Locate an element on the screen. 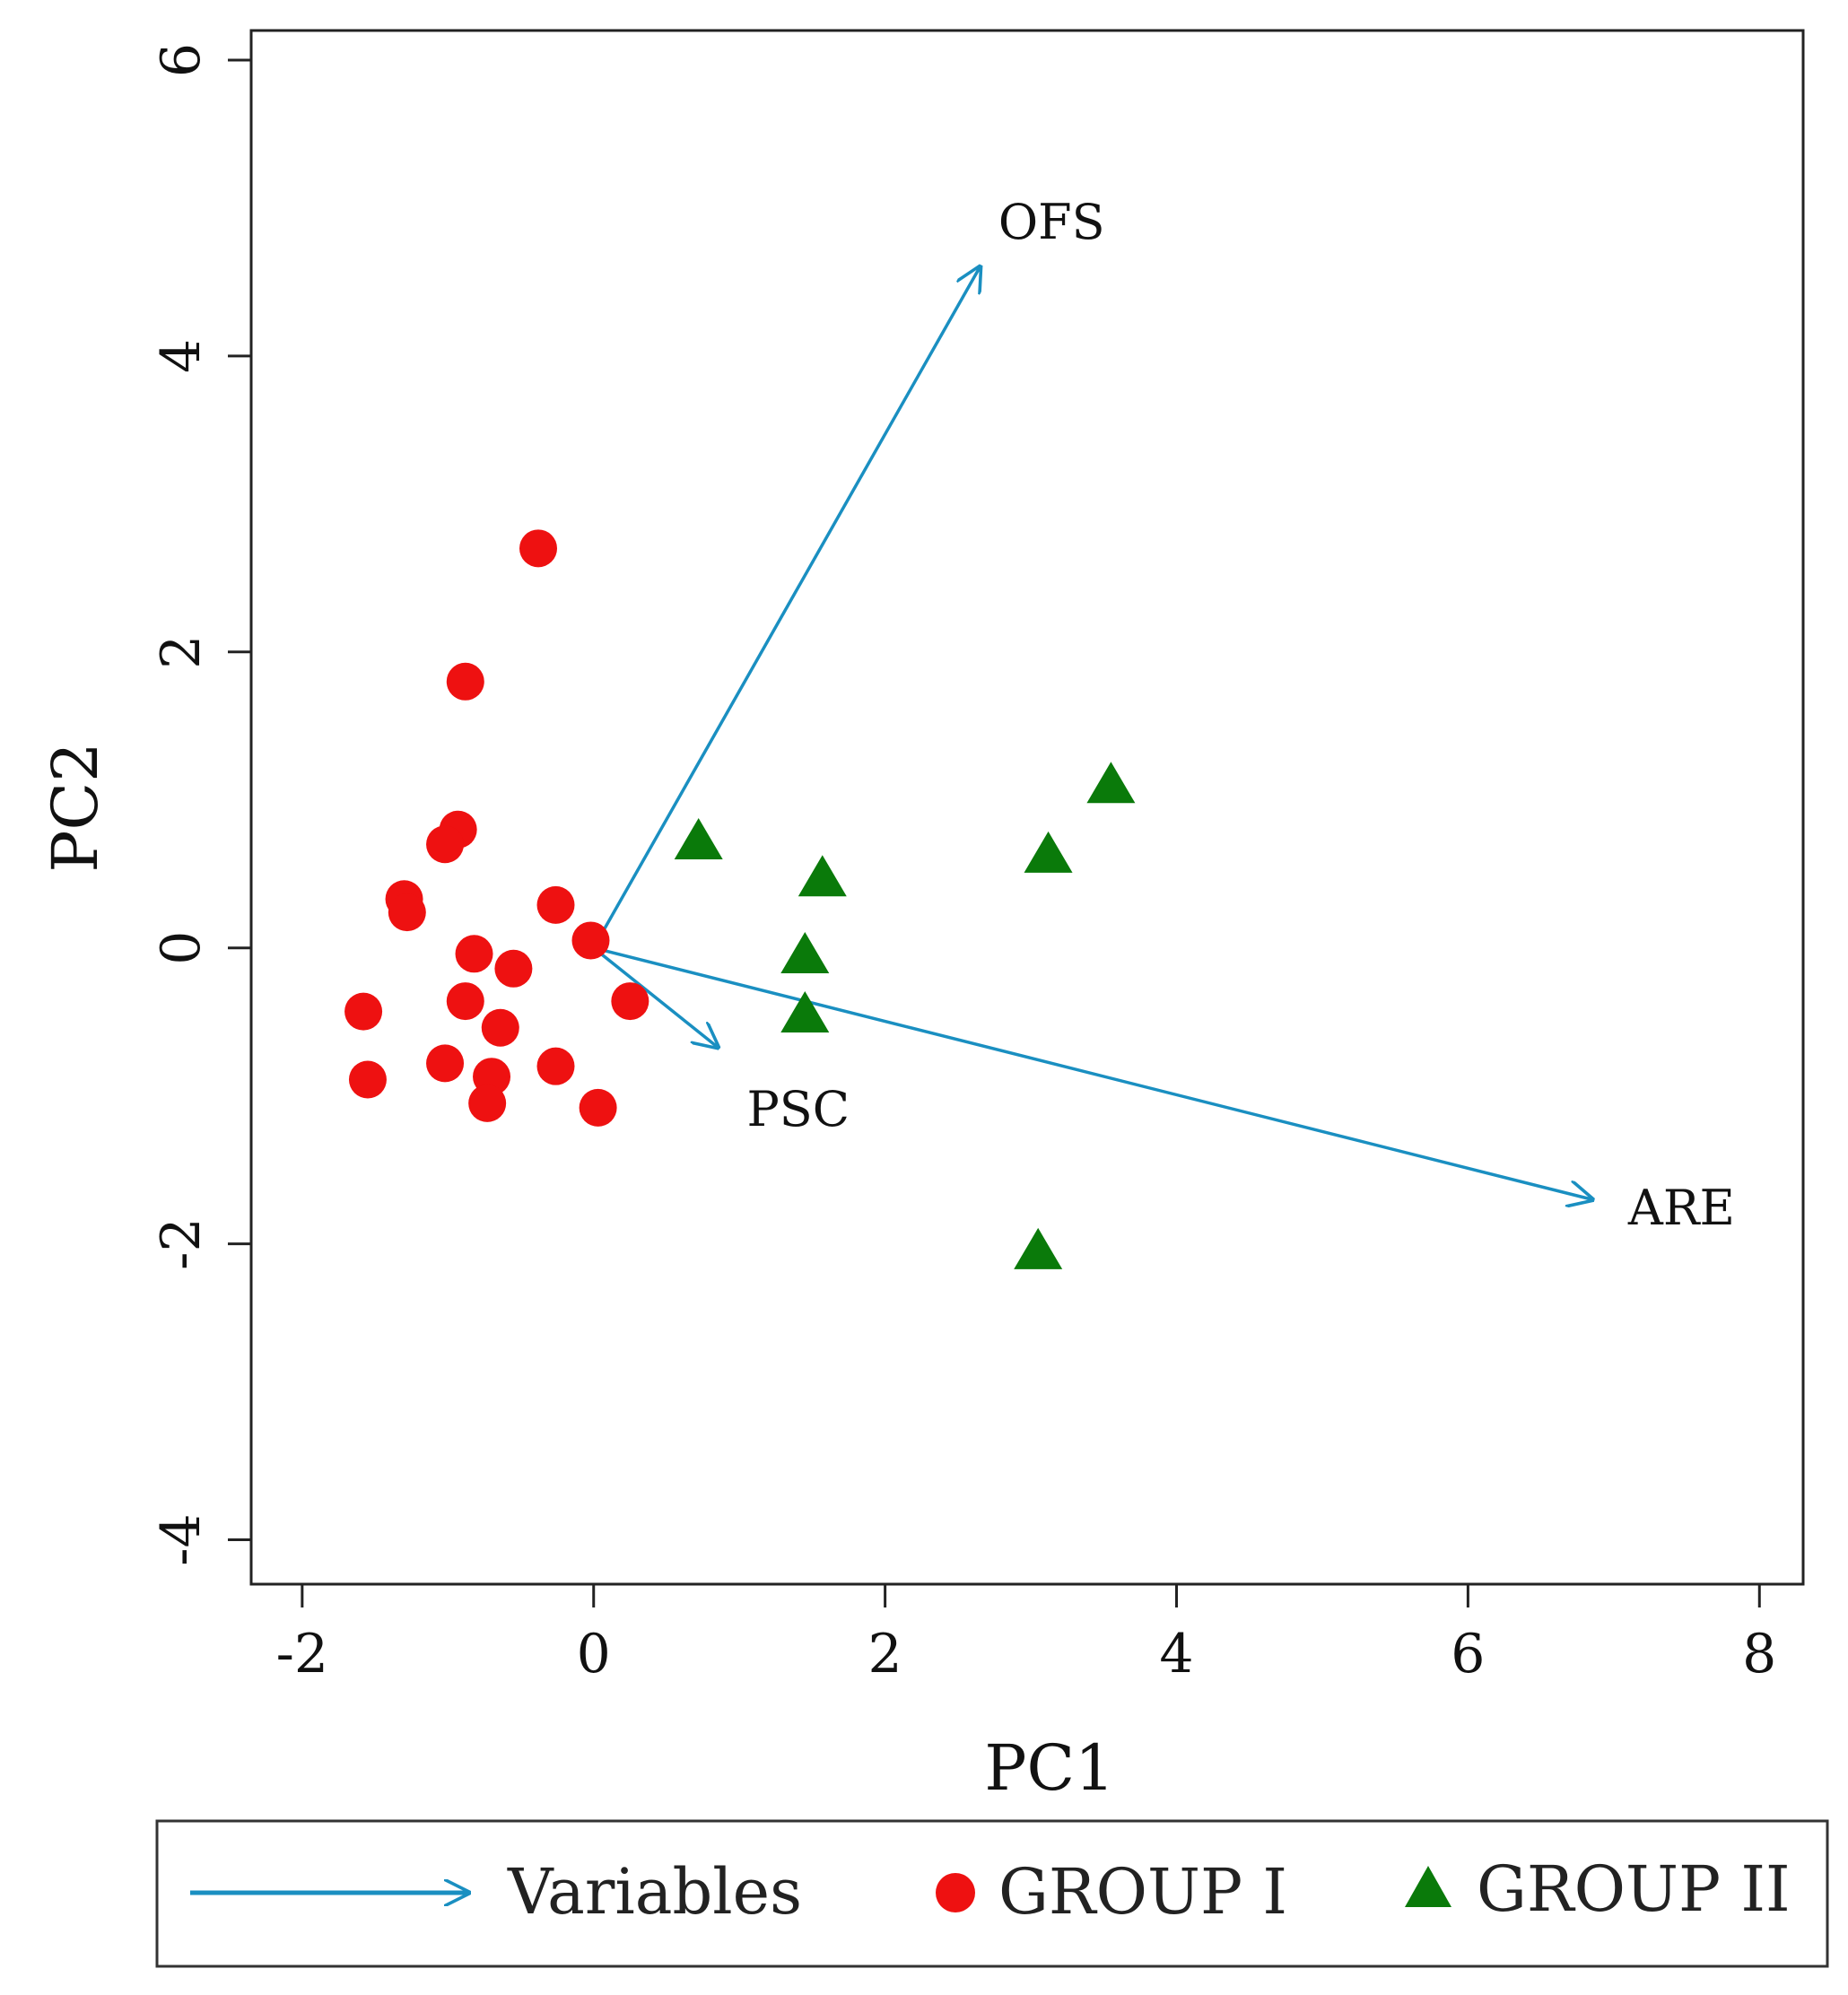  y-tick-label: 0 is located at coordinates (181, 948).